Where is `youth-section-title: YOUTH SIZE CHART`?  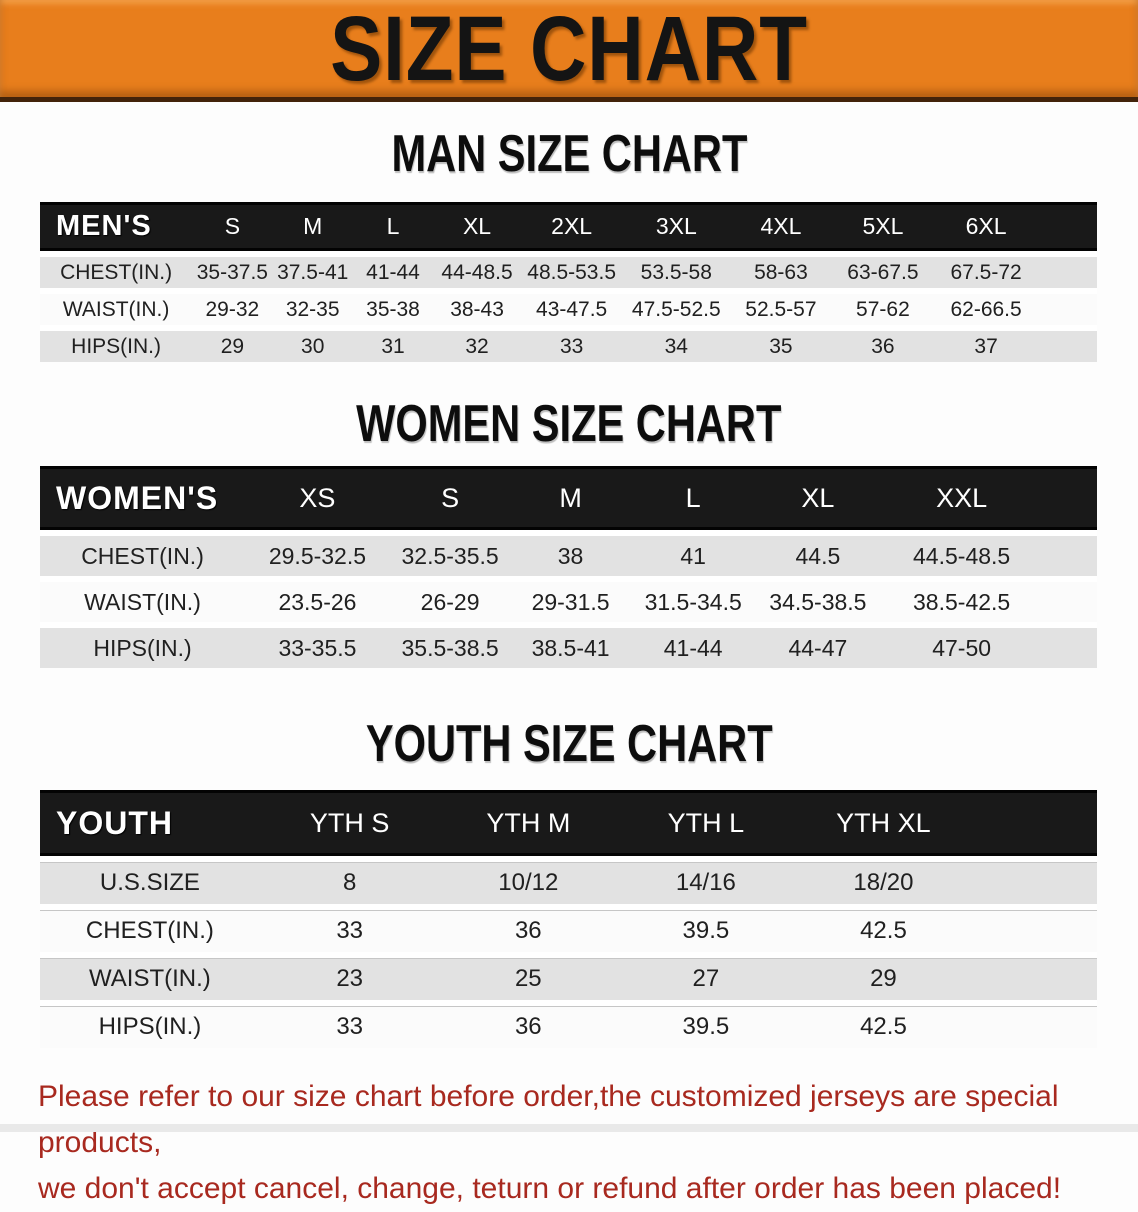 youth-section-title: YOUTH SIZE CHART is located at coordinates (569, 744).